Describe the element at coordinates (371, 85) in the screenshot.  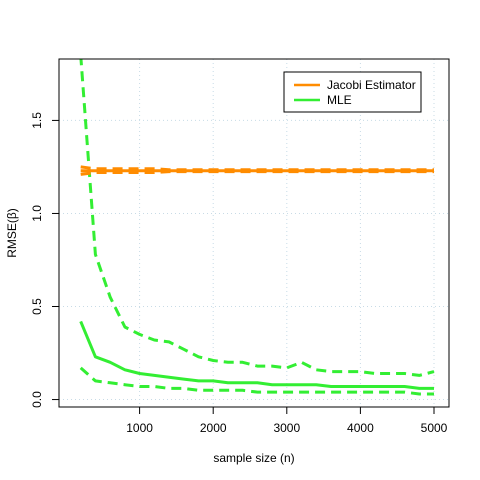
I see `legend-label-jacobi-estimator: Jacobi Estimator` at that location.